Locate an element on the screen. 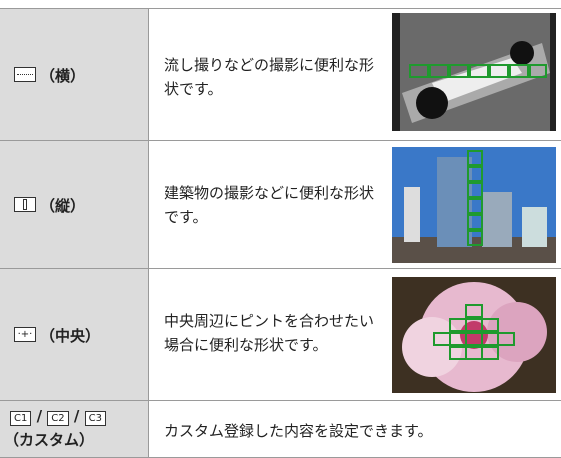 The image size is (561, 458). label-cell: （横） is located at coordinates (74, 75).